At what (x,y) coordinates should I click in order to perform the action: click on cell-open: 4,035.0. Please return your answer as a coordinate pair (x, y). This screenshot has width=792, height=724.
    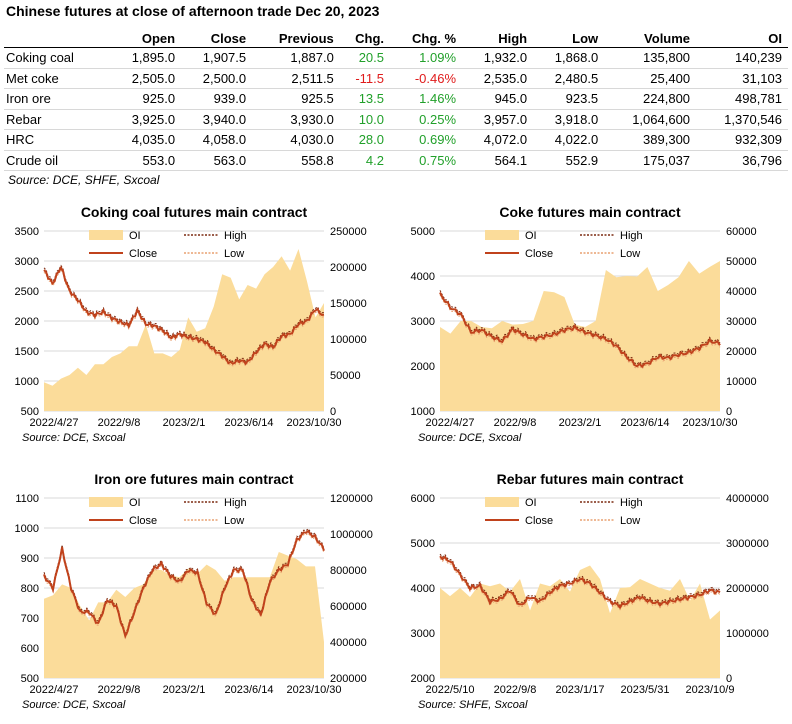
    Looking at the image, I should click on (153, 140).